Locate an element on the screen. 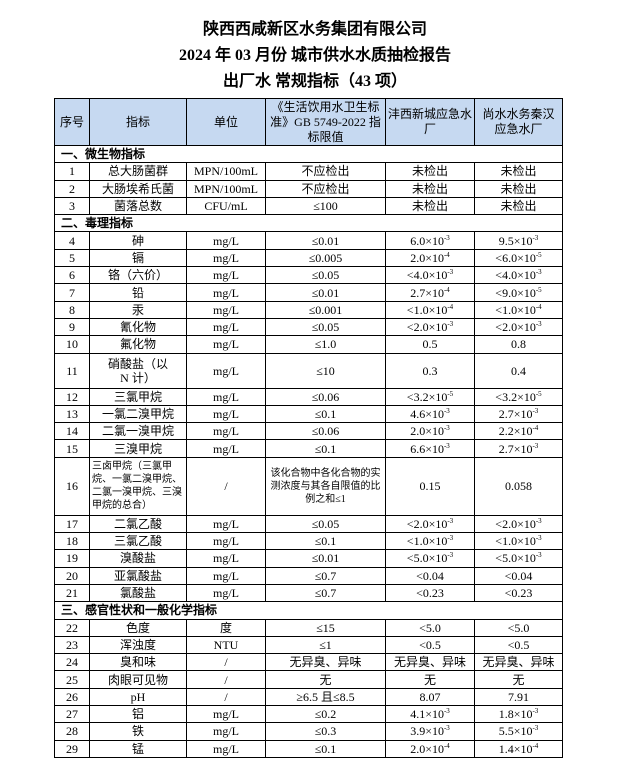  row-item: pH is located at coordinates (138, 697).